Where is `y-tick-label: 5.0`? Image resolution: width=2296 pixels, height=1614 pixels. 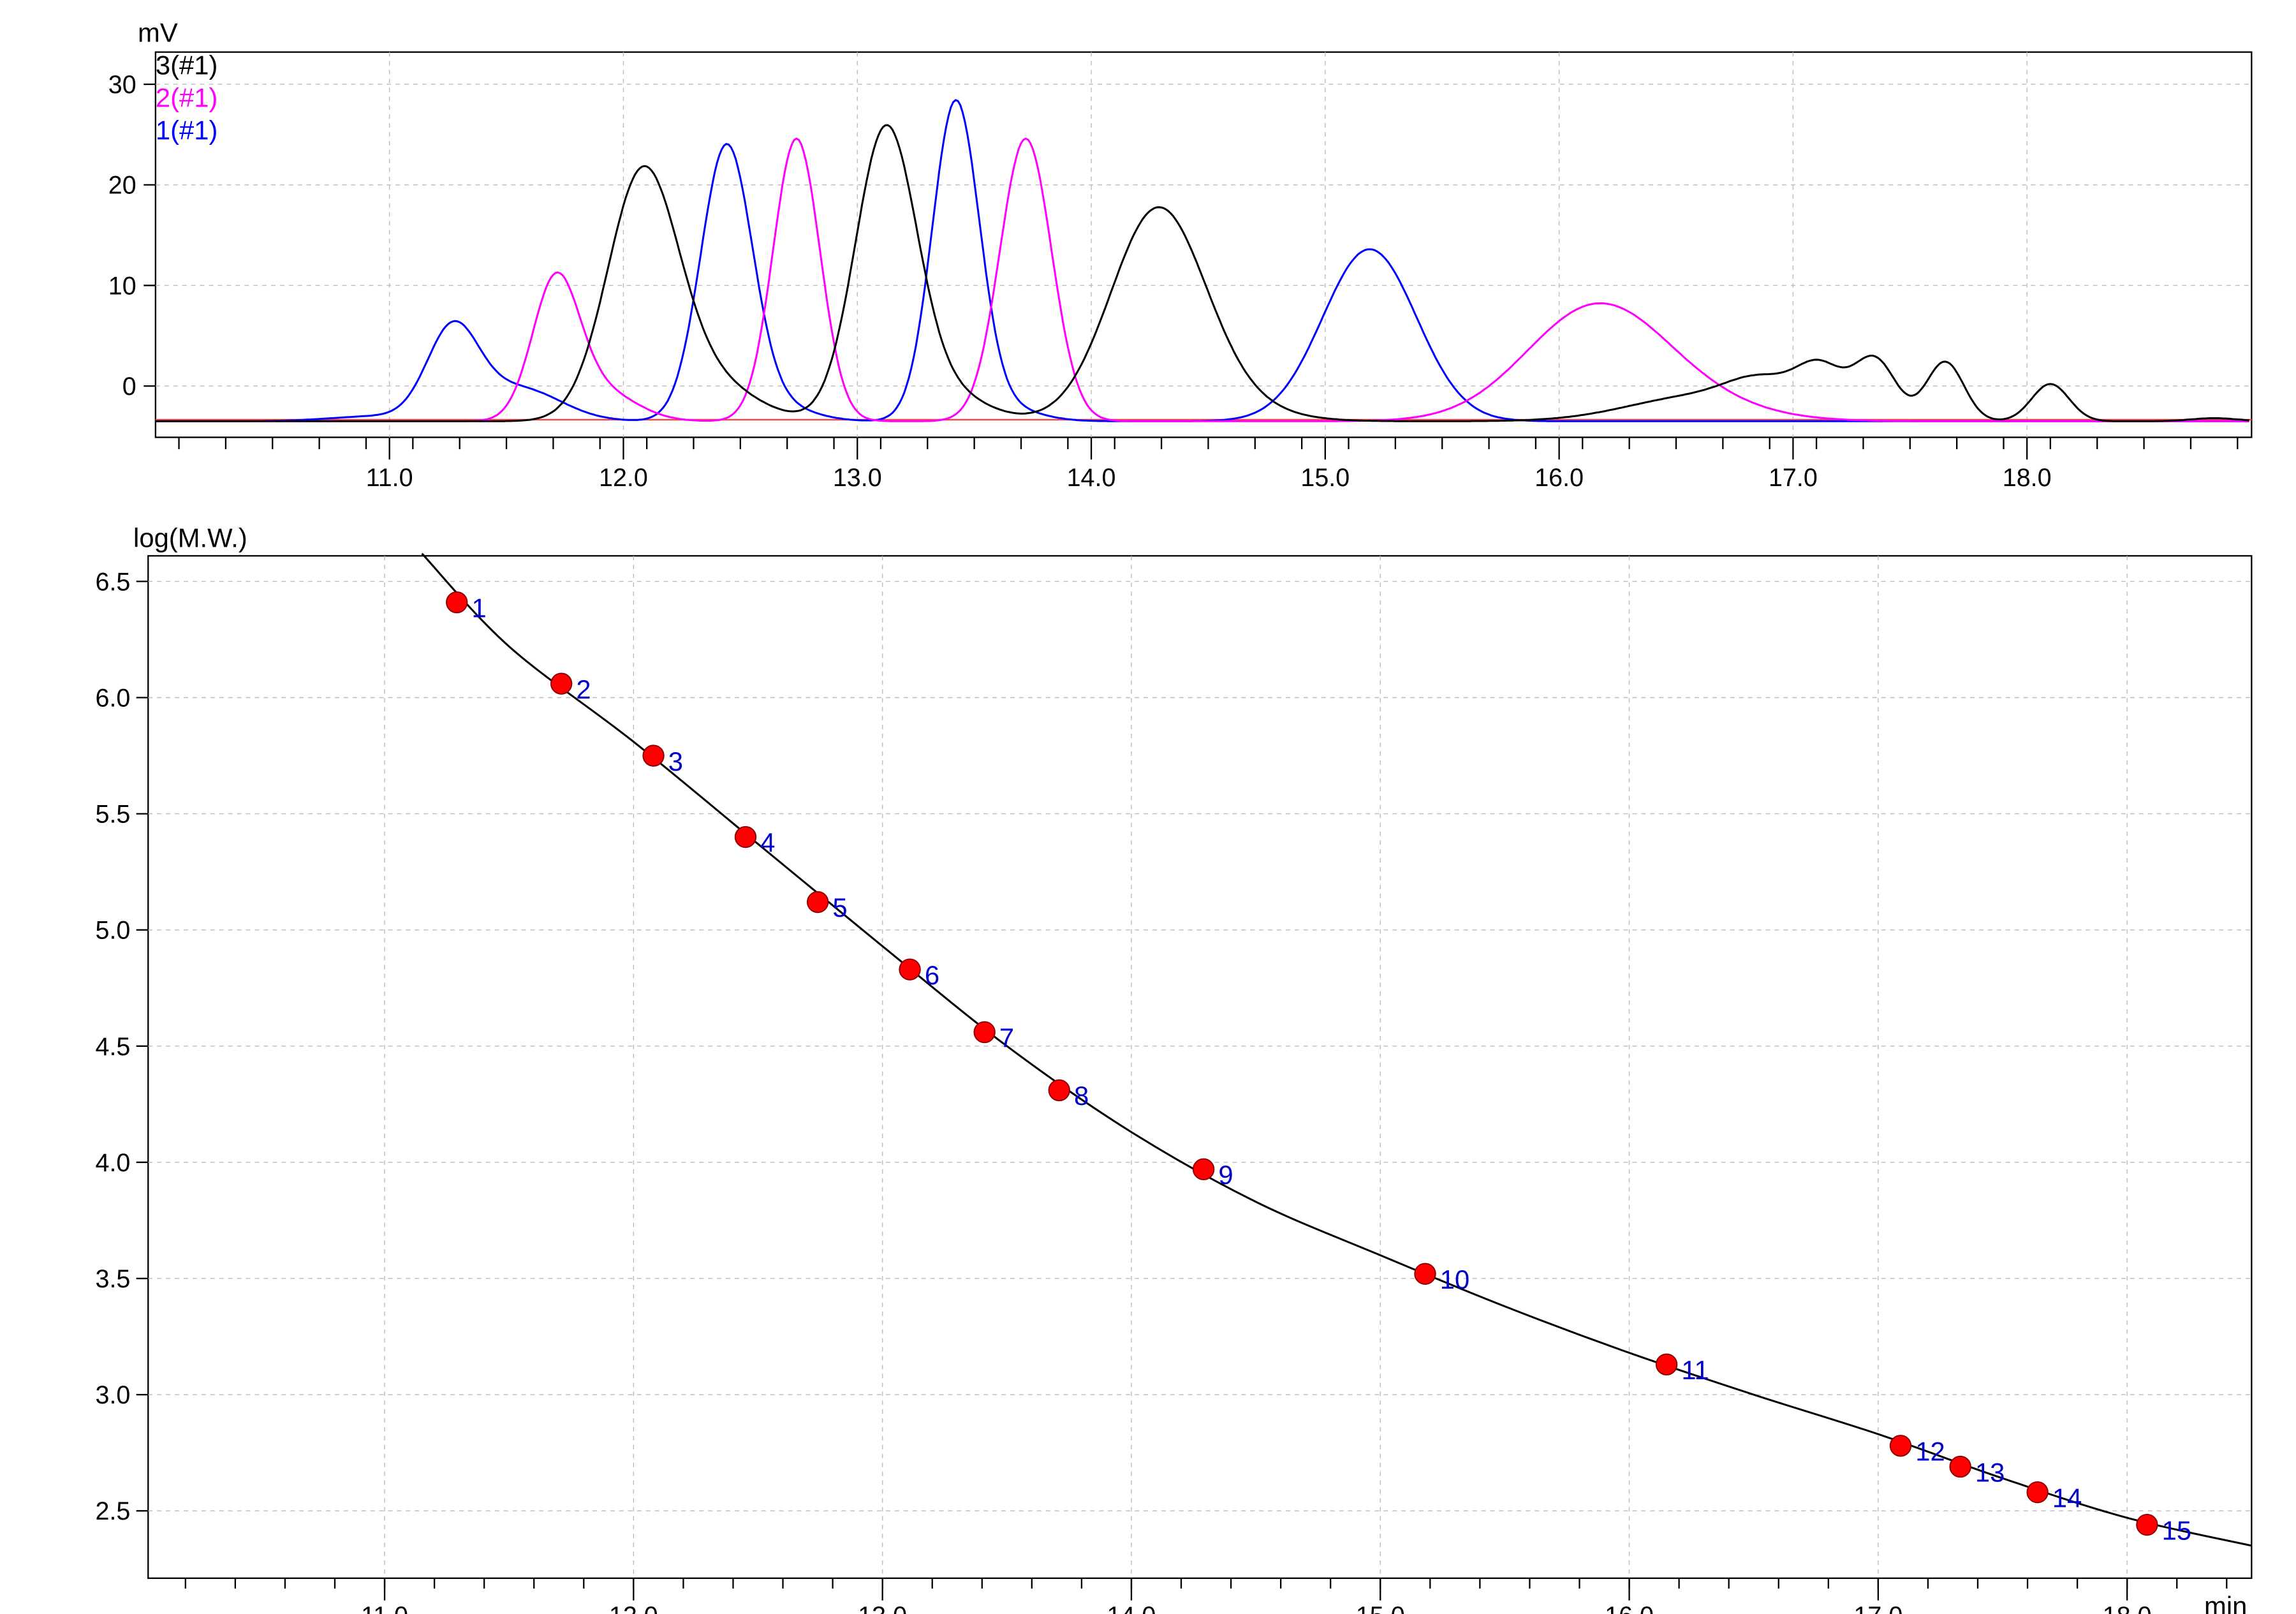
y-tick-label: 5.0 is located at coordinates (113, 931).